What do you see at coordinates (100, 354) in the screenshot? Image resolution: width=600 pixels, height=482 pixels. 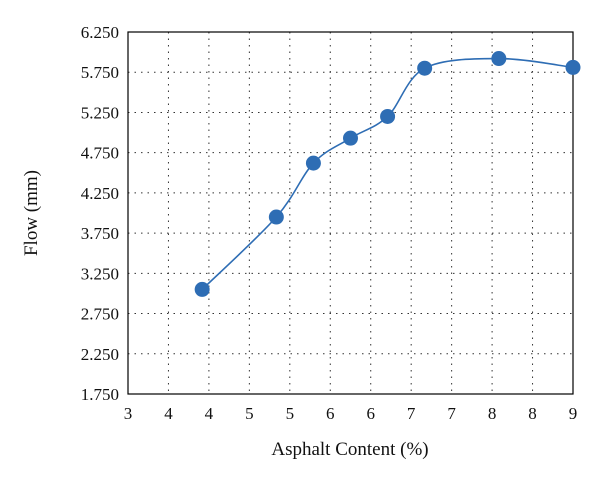 I see `y-tick-label: 2.250` at bounding box center [100, 354].